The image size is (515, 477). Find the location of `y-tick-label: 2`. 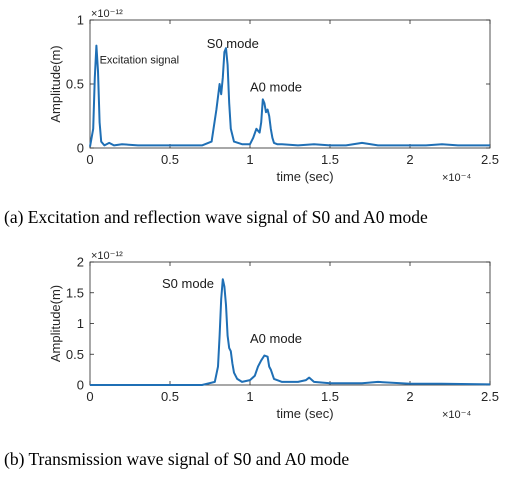

y-tick-label: 2 is located at coordinates (80, 262).